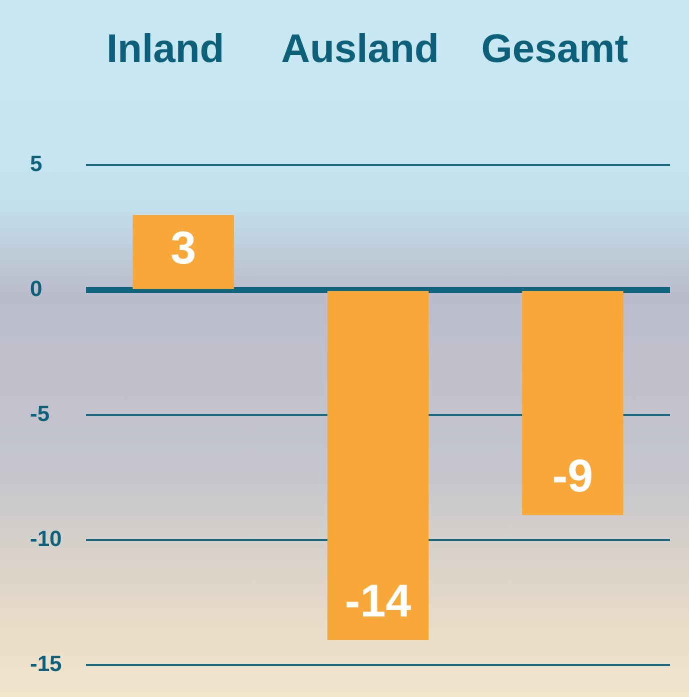 The image size is (689, 697). I want to click on y-tick-label: -10, so click(46, 539).